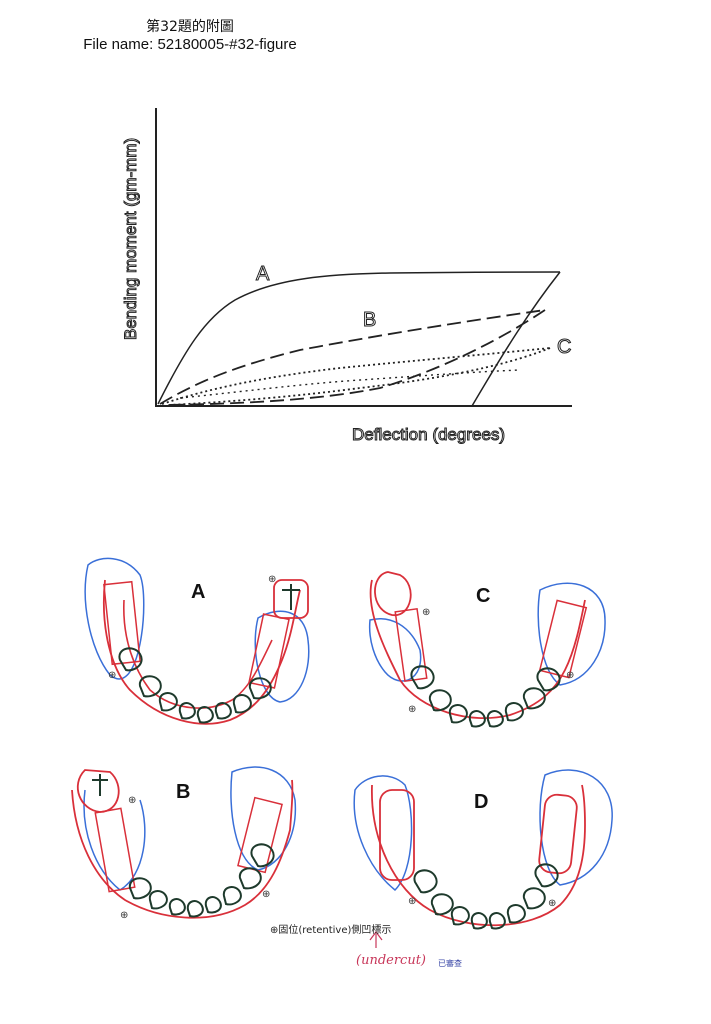 The width and height of the screenshot is (711, 1024). What do you see at coordinates (197, 641) in the screenshot?
I see `arch-a: A ⊕ ⊕` at bounding box center [197, 641].